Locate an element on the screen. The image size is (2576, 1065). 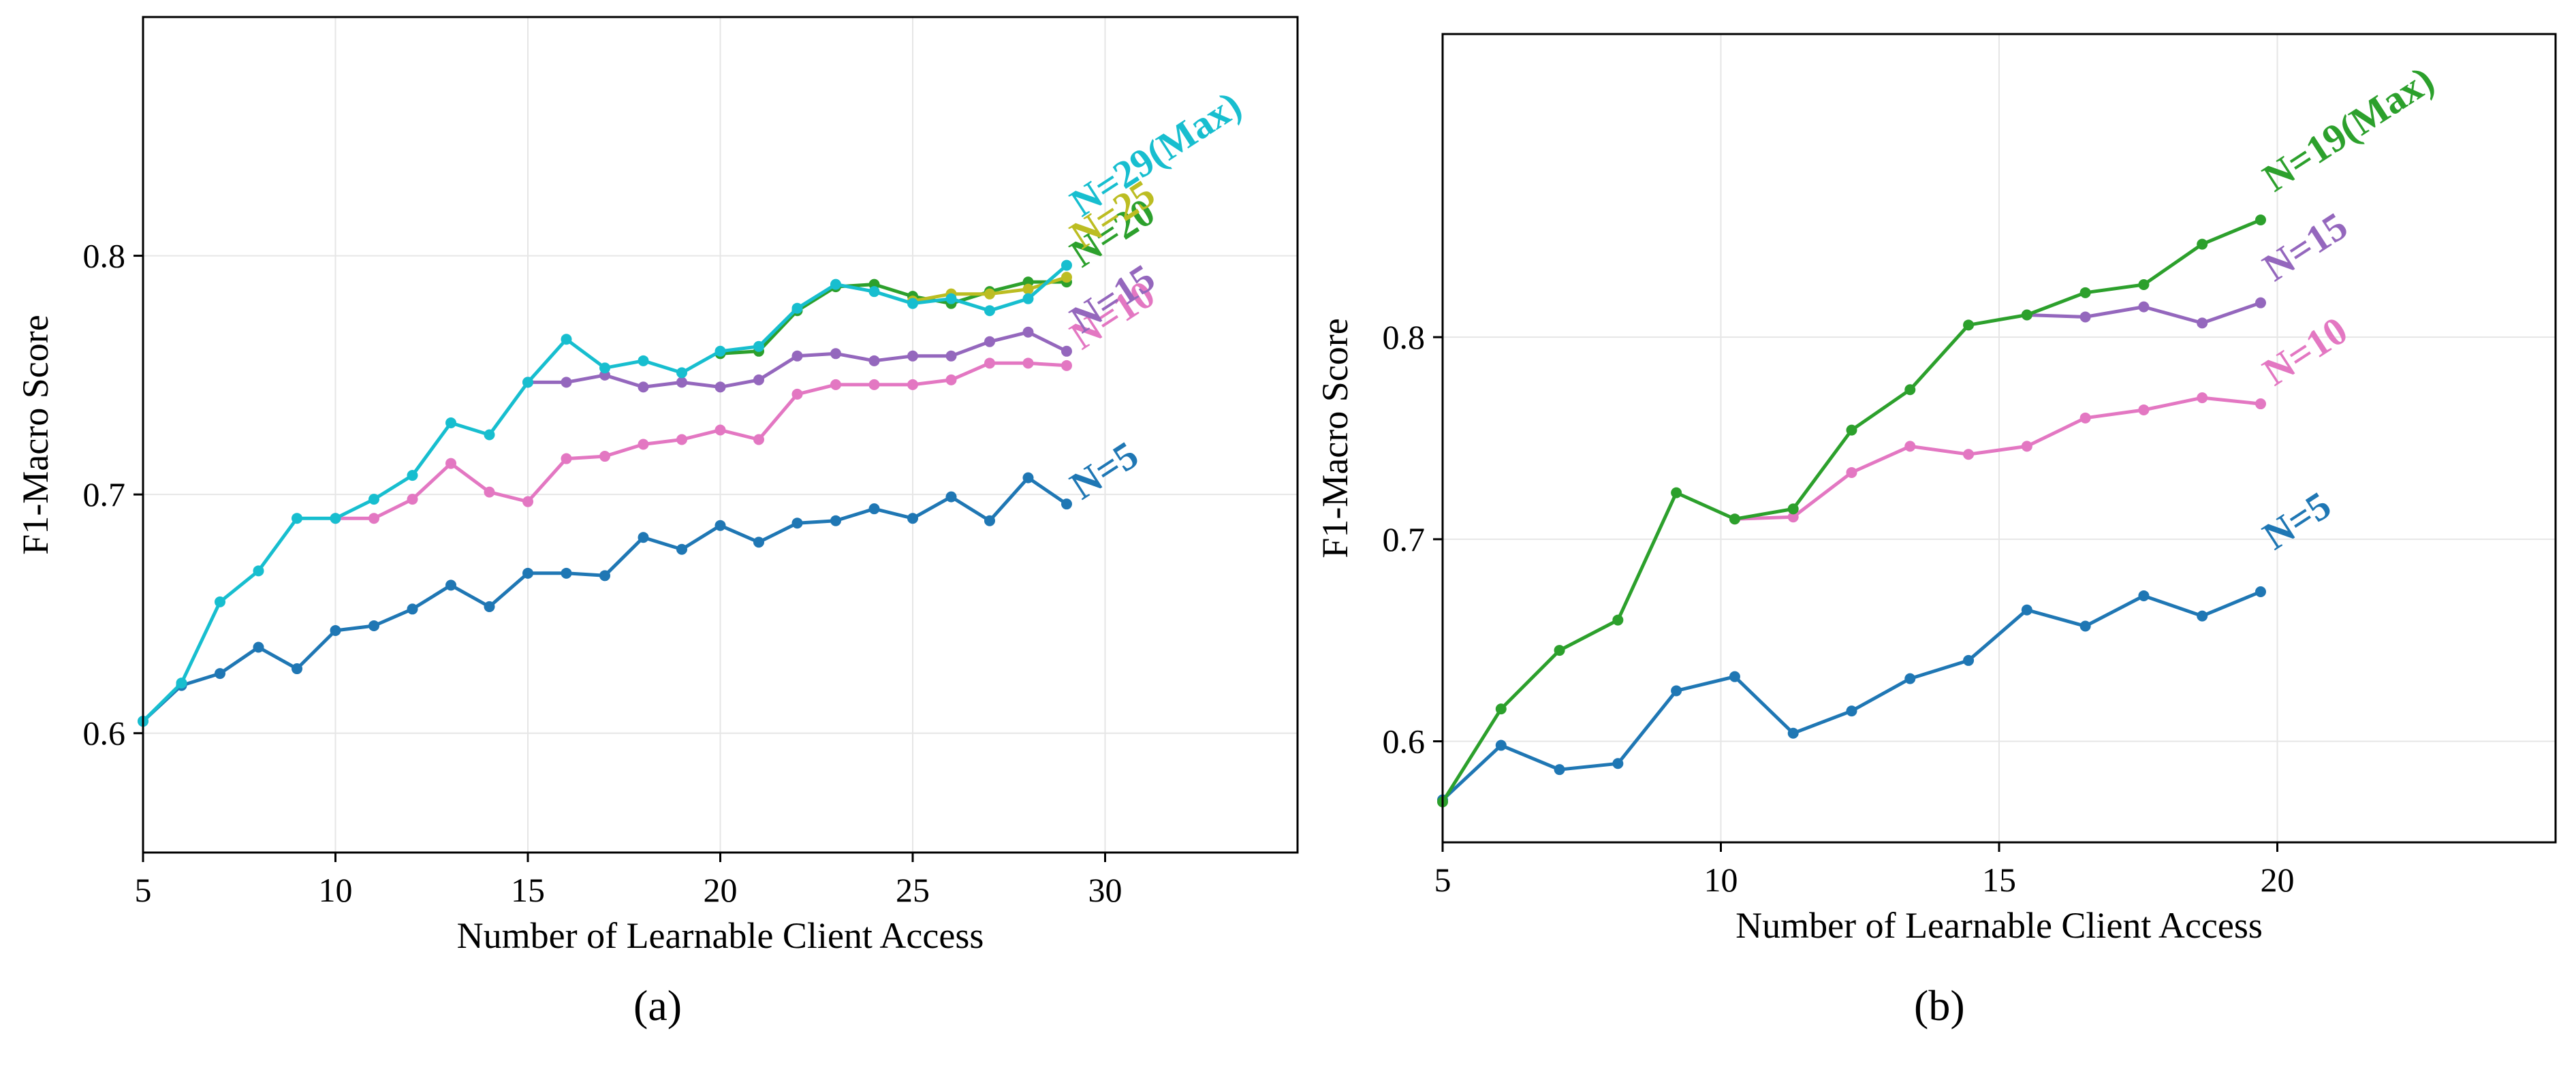
chart-a-x-tick-label: 10 is located at coordinates (336, 890).